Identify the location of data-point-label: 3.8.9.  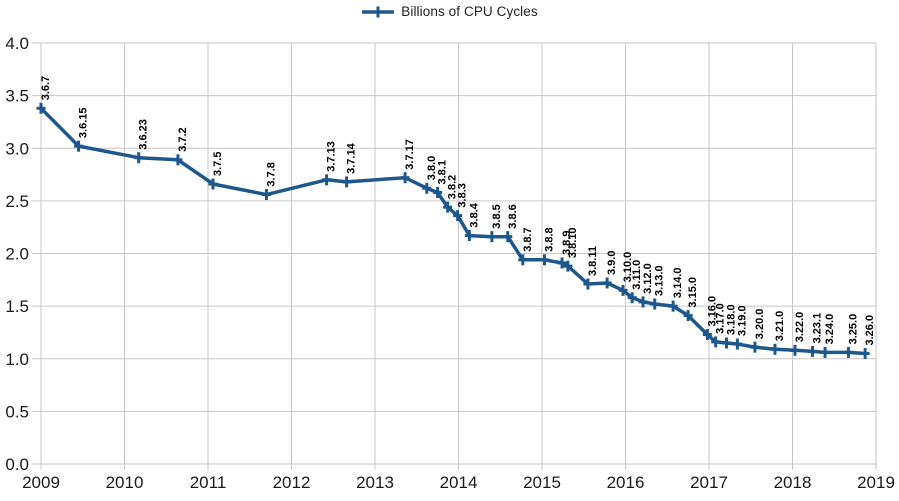
(567, 243).